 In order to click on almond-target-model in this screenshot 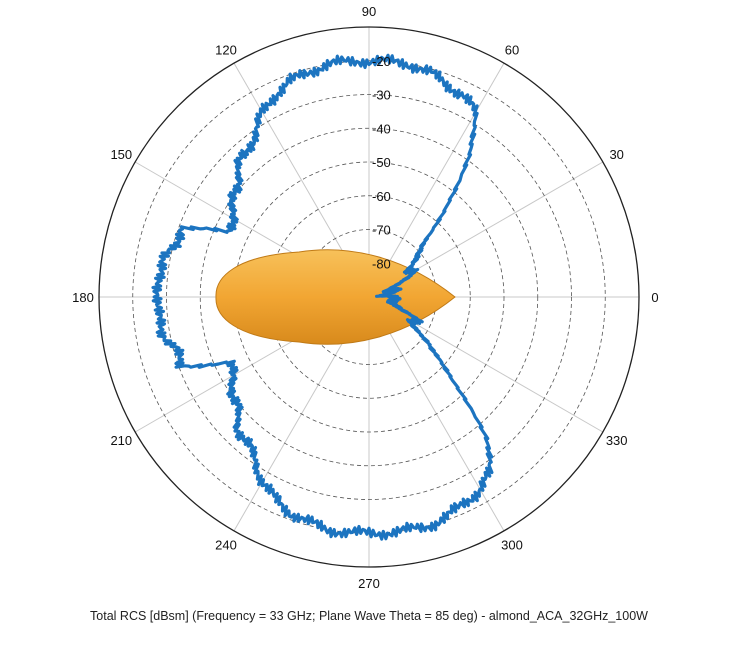, I will do `click(335, 297)`.